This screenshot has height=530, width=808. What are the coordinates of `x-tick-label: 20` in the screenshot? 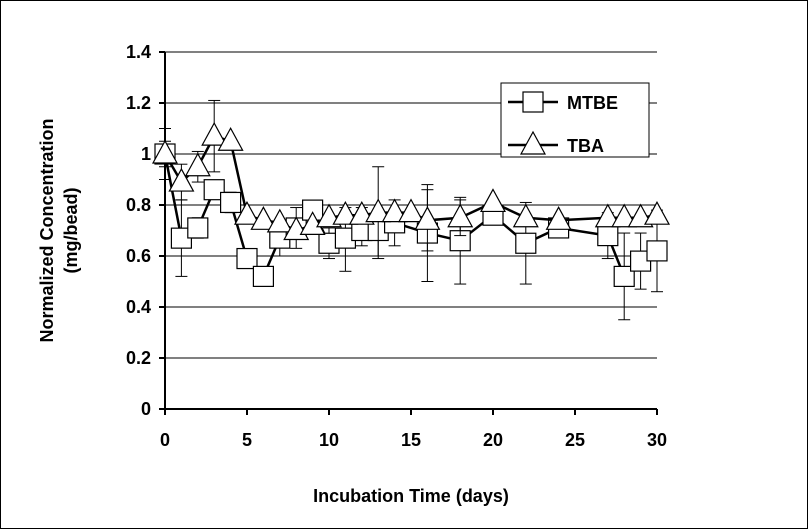 It's located at (493, 440).